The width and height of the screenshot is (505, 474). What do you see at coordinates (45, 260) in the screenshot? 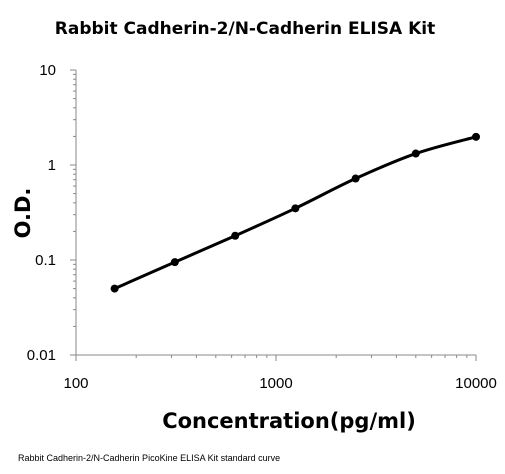
I see `y-tick-label: 0.1` at bounding box center [45, 260].